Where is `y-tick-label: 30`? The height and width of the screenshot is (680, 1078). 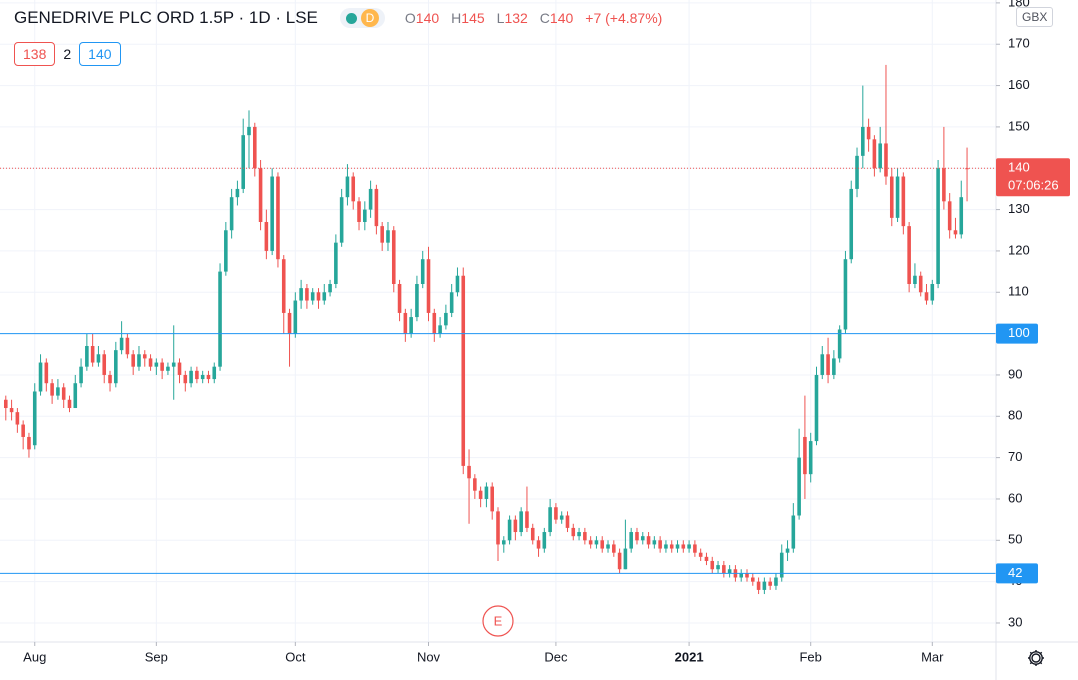
y-tick-label: 30 is located at coordinates (1015, 621).